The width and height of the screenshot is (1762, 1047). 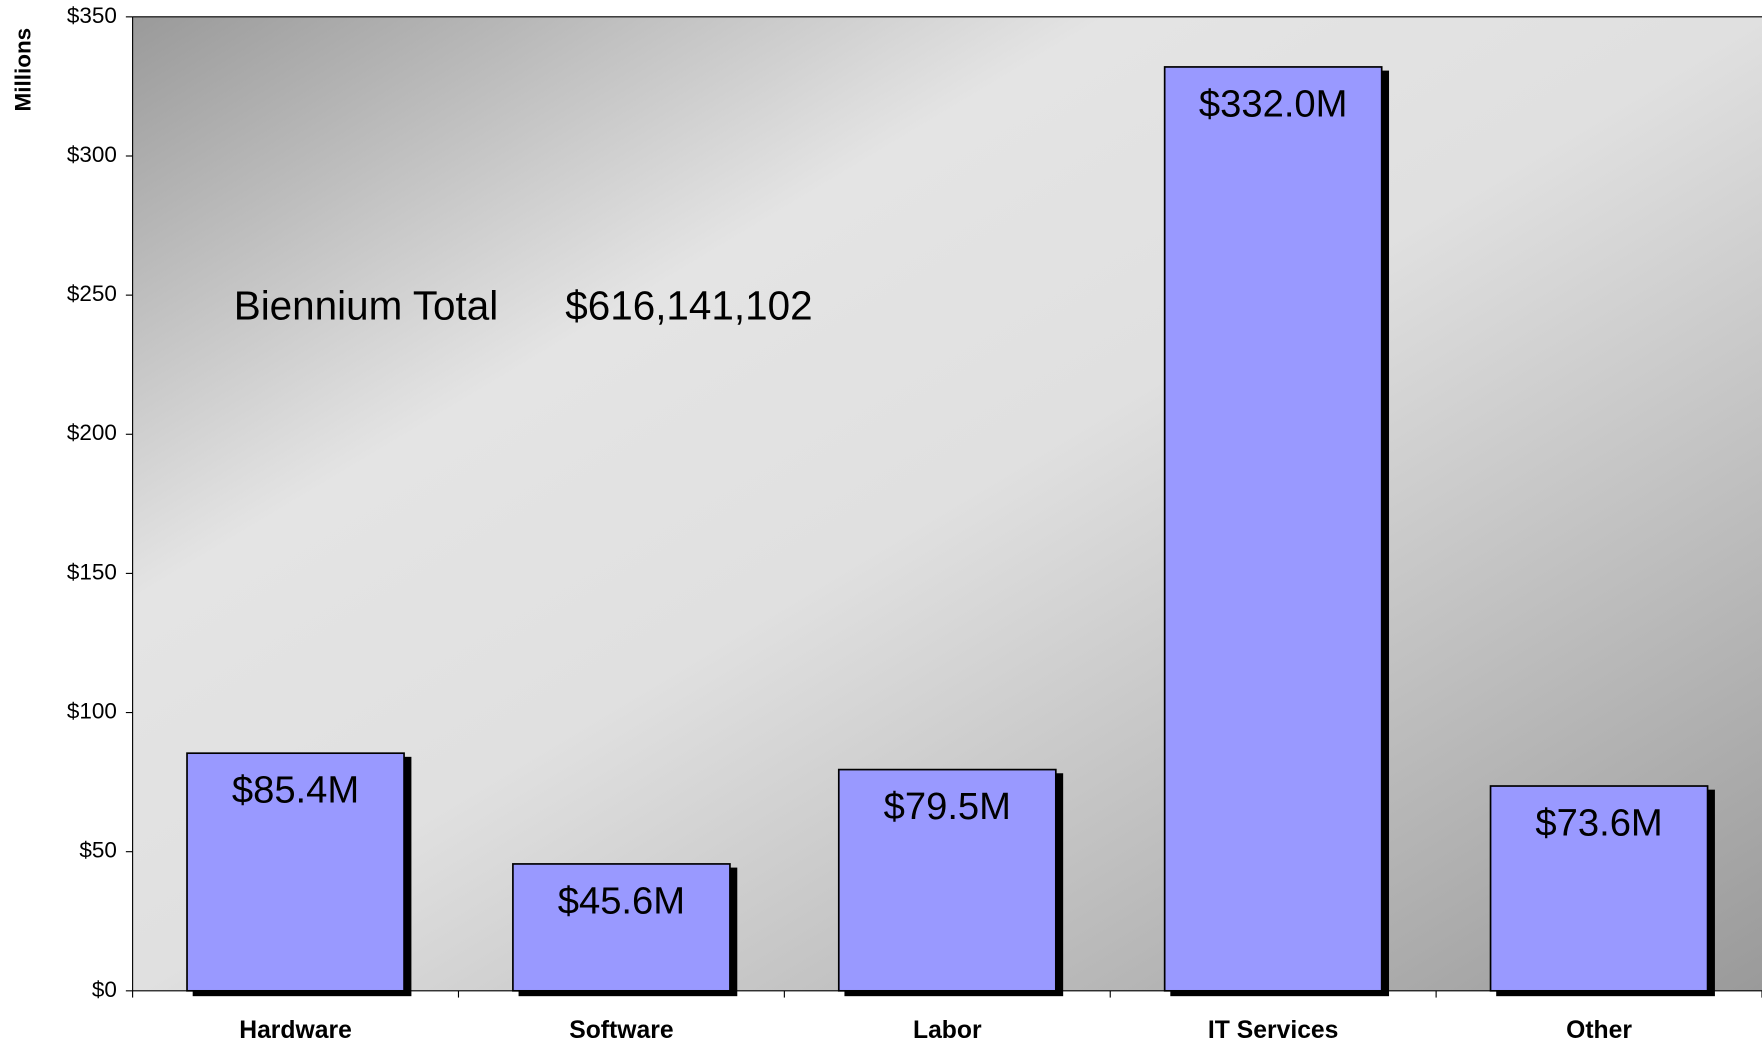 I want to click on y-axis-label: Millions, so click(x=23, y=70).